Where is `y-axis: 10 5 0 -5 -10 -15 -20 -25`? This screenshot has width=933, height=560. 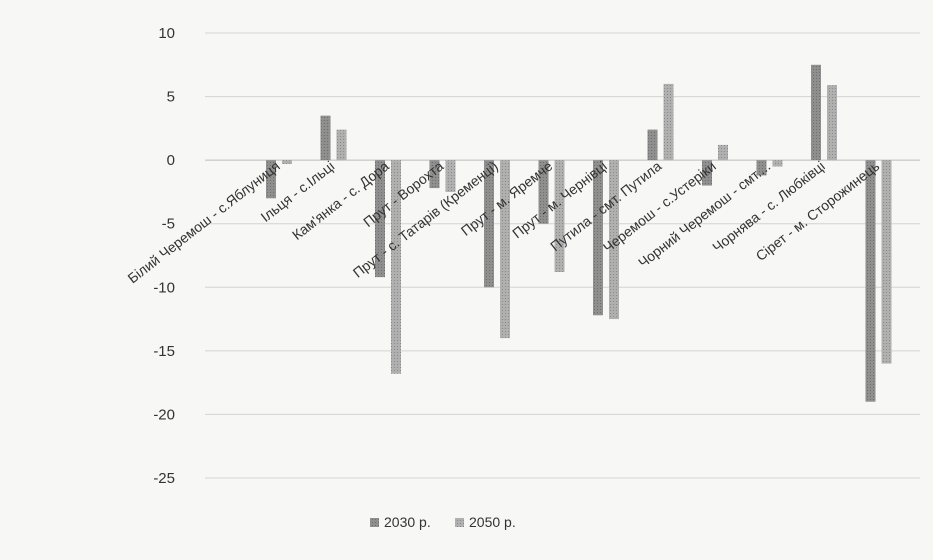
y-axis: 10 5 0 -5 -10 -15 -20 -25 is located at coordinates (164, 256).